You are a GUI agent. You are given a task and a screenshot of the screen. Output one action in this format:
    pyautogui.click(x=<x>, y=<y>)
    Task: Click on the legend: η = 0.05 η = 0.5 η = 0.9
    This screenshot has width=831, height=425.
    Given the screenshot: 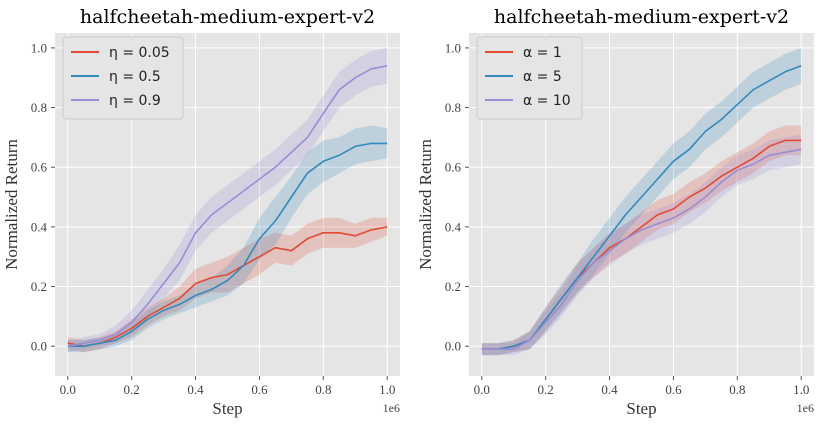 What is the action you would take?
    pyautogui.click(x=123, y=78)
    